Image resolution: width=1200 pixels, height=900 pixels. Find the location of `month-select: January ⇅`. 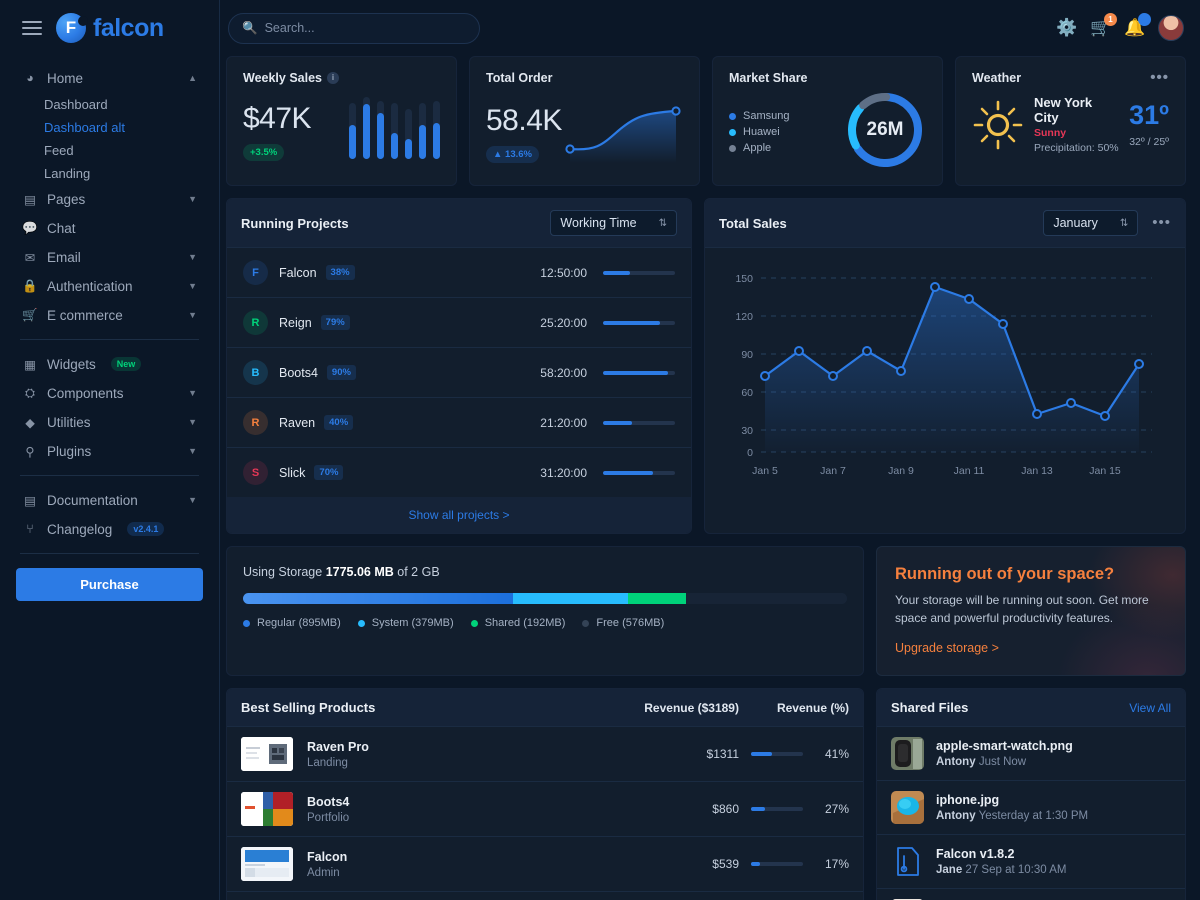

month-select: January ⇅ is located at coordinates (1091, 223).